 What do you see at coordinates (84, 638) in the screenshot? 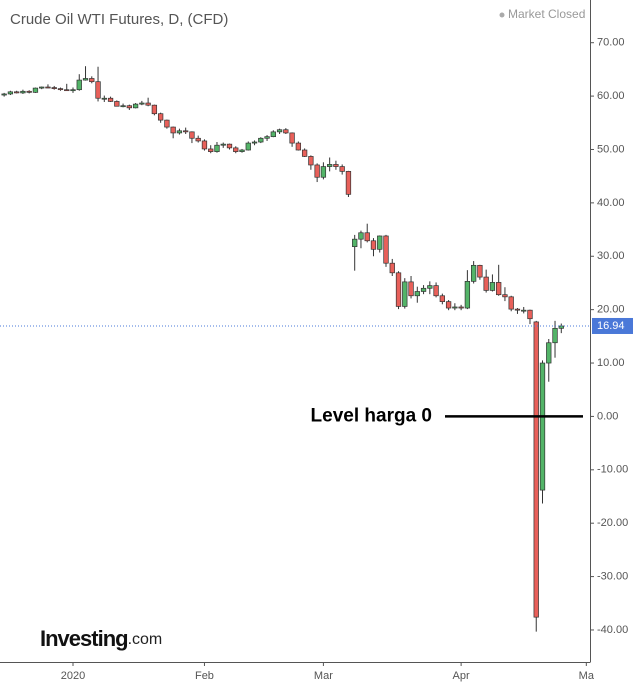
I see `logo-name: Investing` at bounding box center [84, 638].